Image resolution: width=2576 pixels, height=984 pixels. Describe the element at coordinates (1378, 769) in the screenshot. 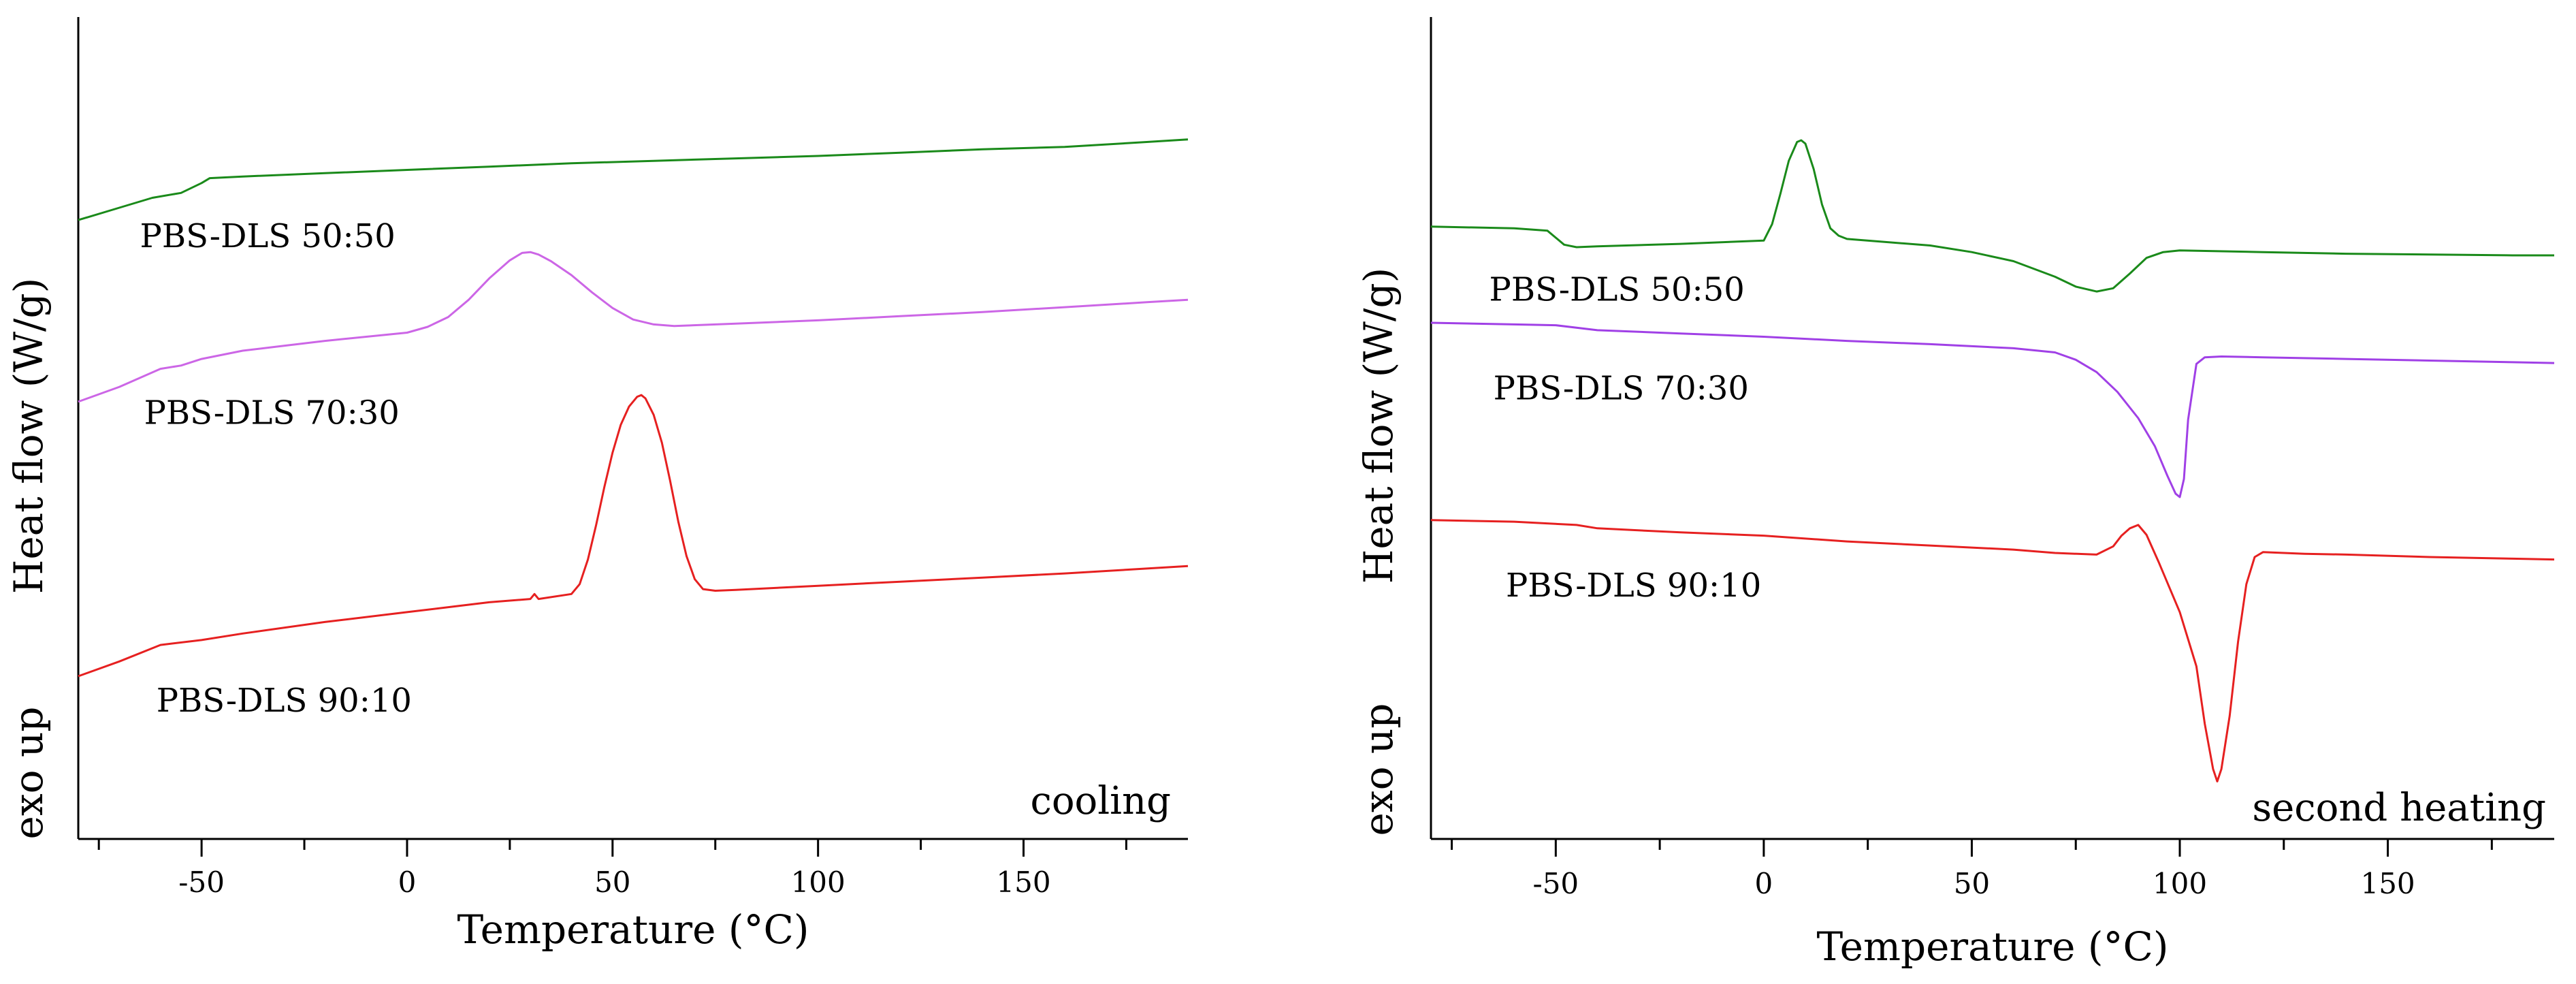

I see `chart-2-exo-up-label: exo up` at that location.